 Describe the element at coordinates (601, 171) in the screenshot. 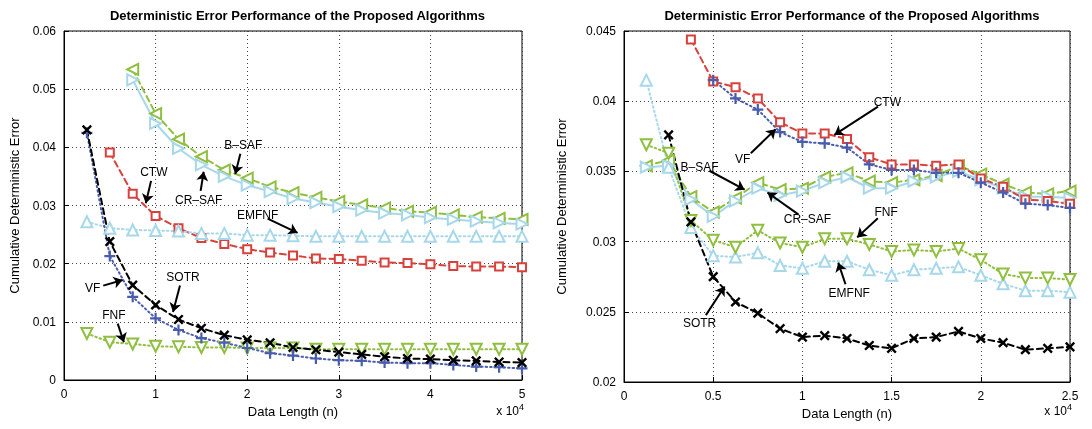

I see `y-tick-label: 0.035` at that location.